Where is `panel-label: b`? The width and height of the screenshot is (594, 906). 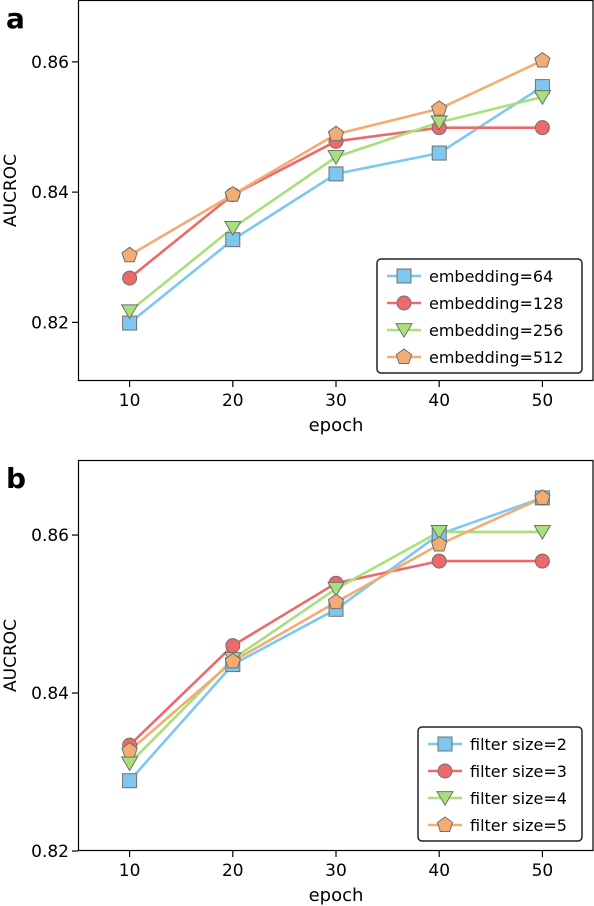
panel-label: b is located at coordinates (16, 478).